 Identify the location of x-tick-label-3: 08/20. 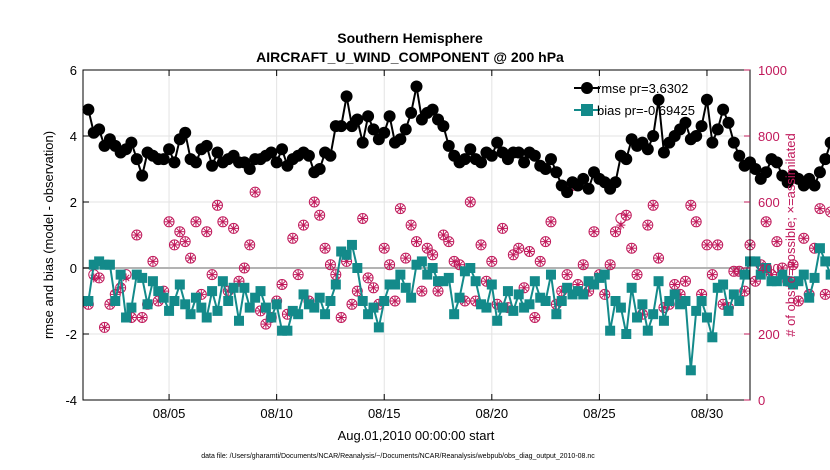
(492, 413).